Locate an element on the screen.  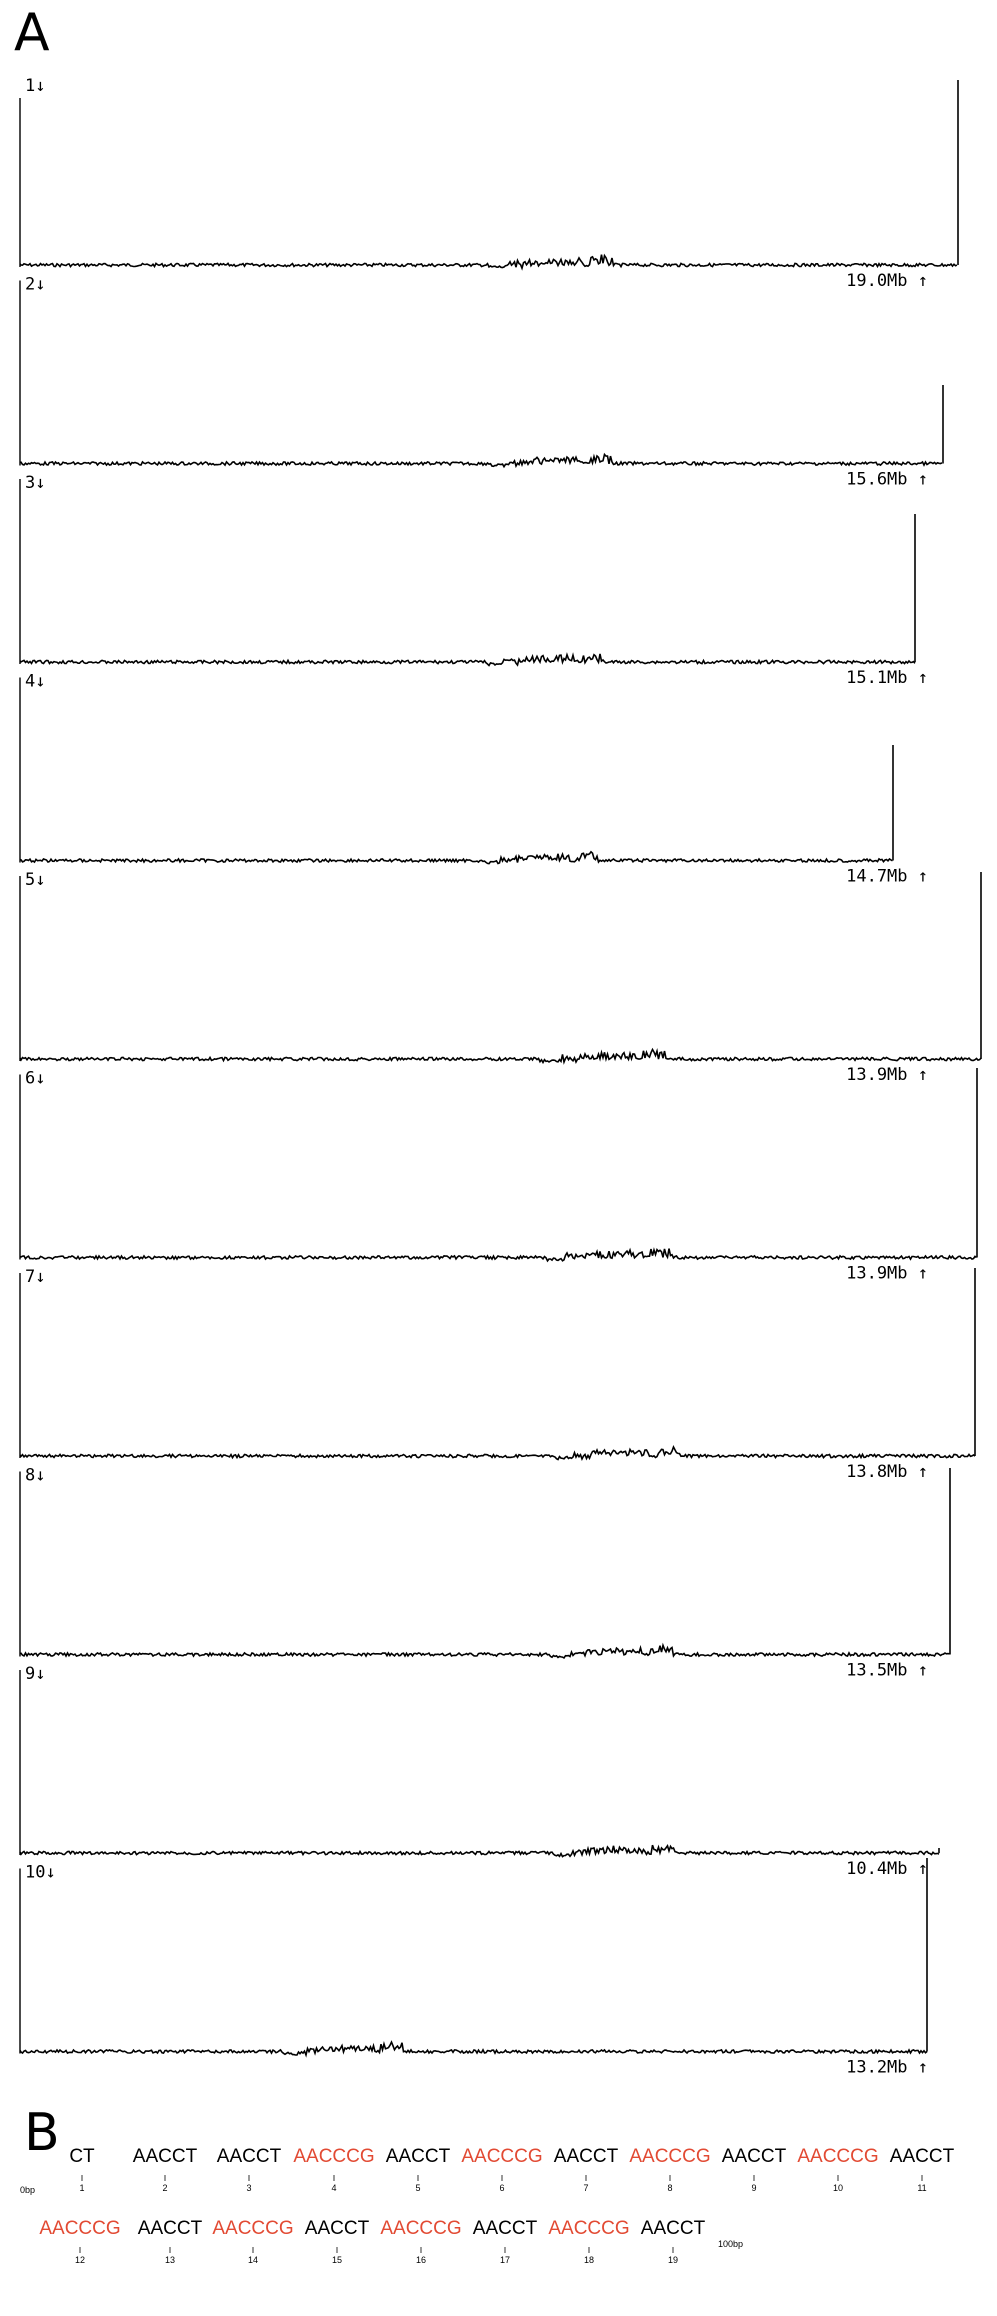
chromosome-size-label: 14.7Mb ↑ is located at coordinates (887, 877).